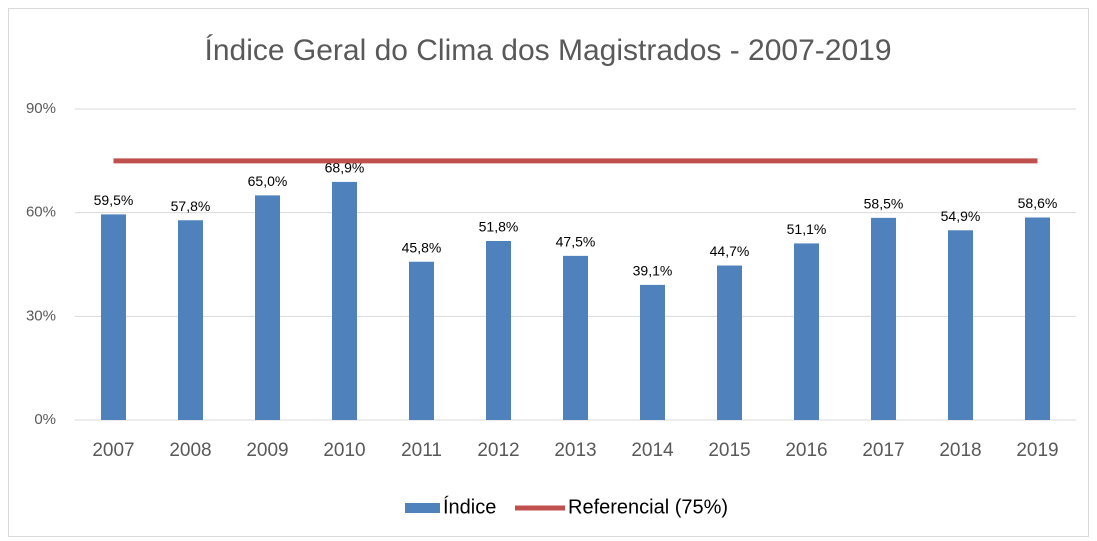 The width and height of the screenshot is (1097, 541). Describe the element at coordinates (190, 450) in the screenshot. I see `x-tick-label: 2008` at that location.